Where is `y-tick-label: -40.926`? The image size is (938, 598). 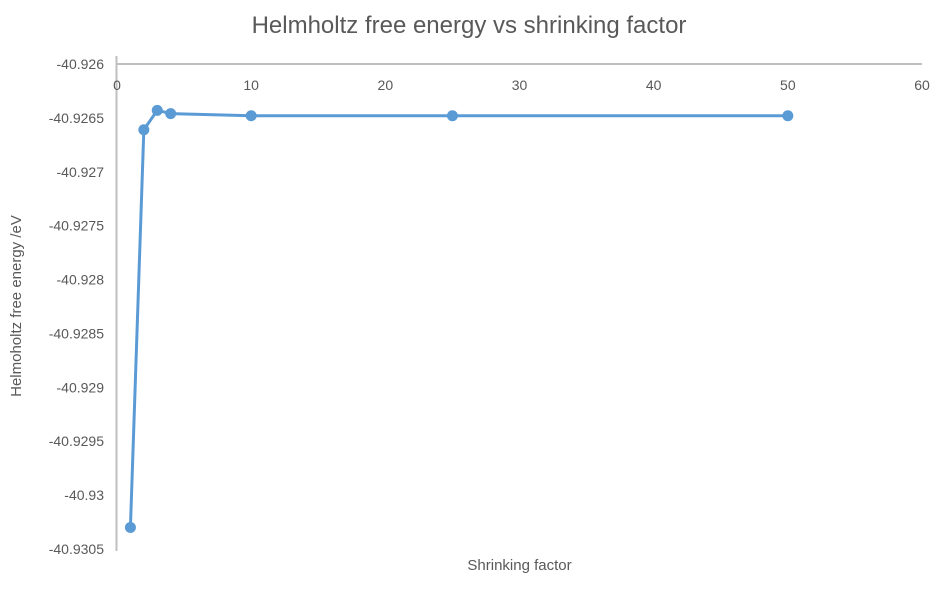 y-tick-label: -40.926 is located at coordinates (81, 64).